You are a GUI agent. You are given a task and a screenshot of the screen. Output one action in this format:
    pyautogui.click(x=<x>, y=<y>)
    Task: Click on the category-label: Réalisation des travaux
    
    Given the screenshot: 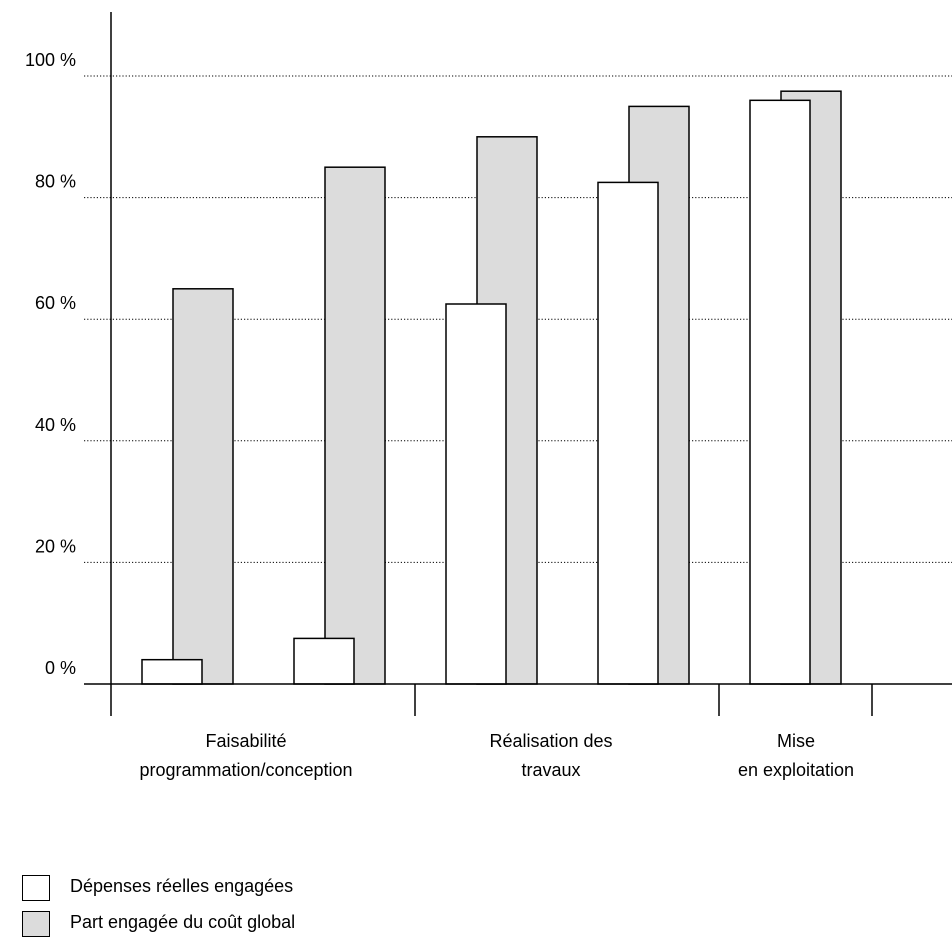 What is the action you would take?
    pyautogui.click(x=550, y=755)
    